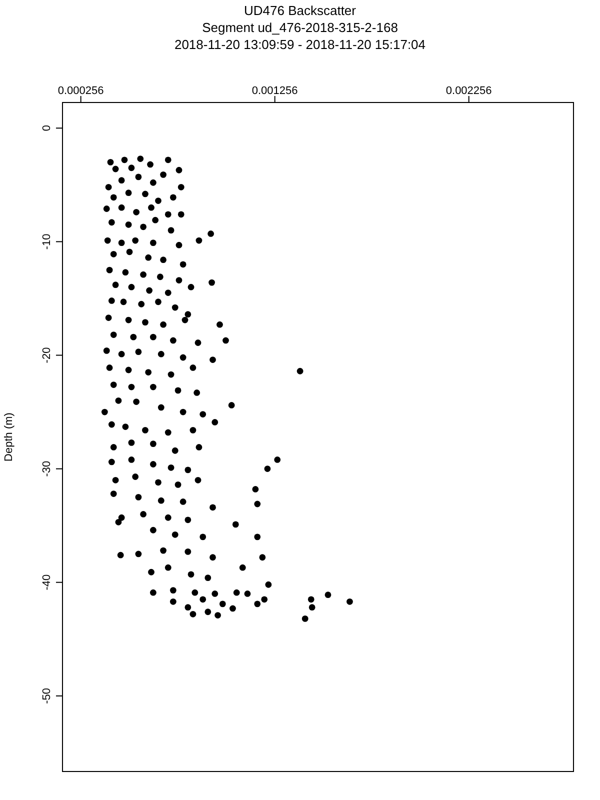  I want to click on y-tick-label: -40, so click(47, 582).